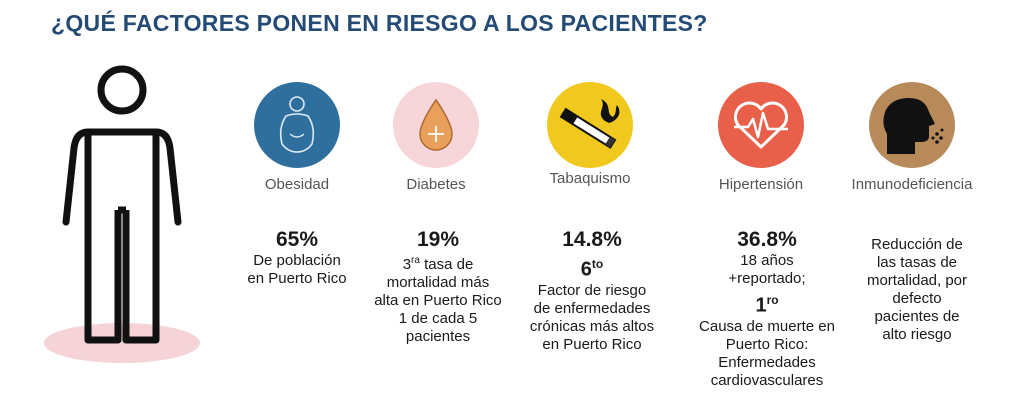  What do you see at coordinates (912, 184) in the screenshot?
I see `factor-label-inmunodeficiencia: Inmunodeficiencia` at bounding box center [912, 184].